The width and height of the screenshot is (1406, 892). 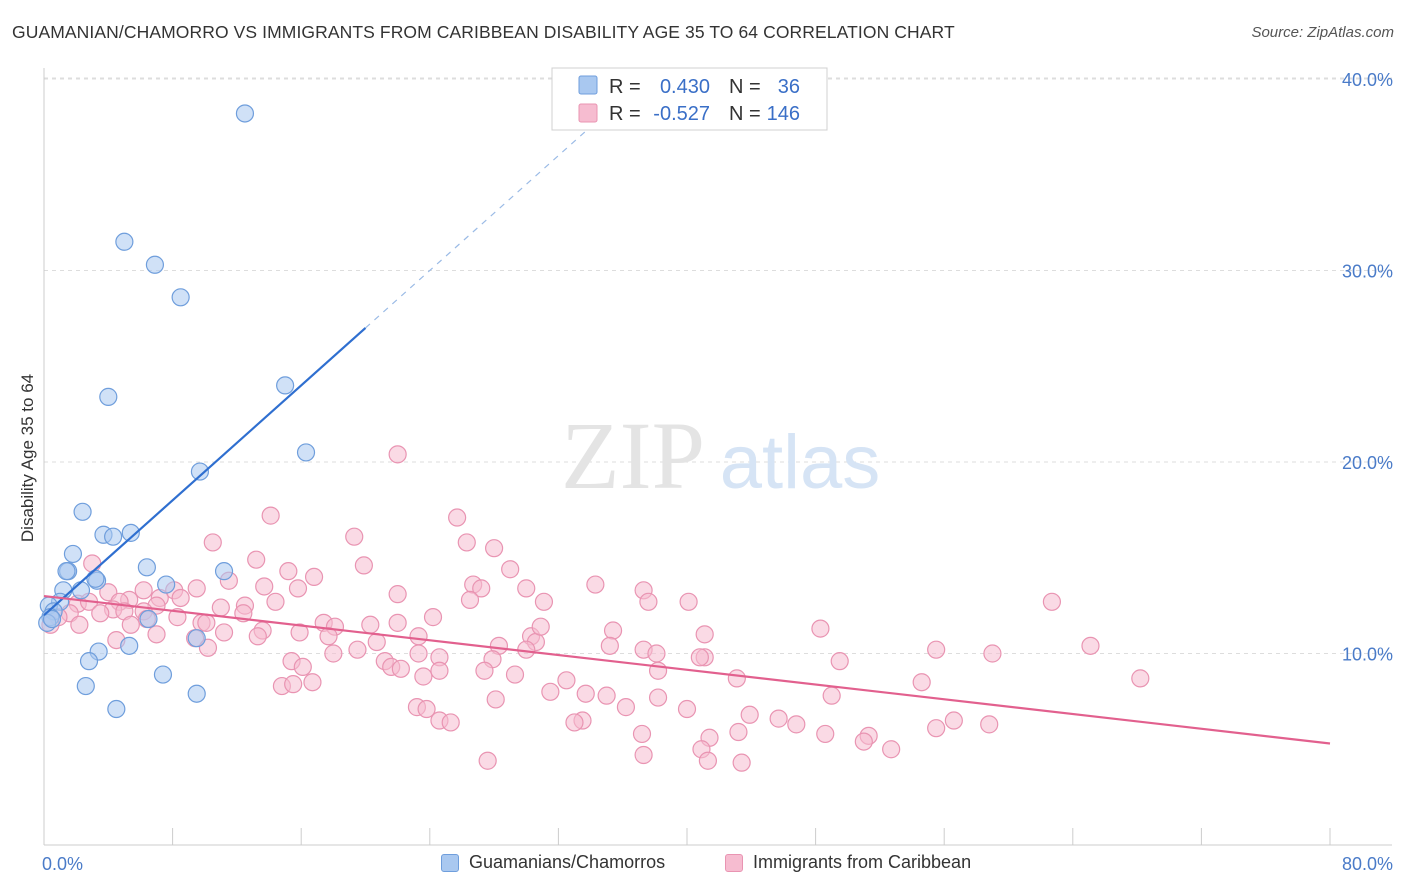 What do you see at coordinates (1322, 32) in the screenshot?
I see `chart-source: Source: ZipAtlas.com` at bounding box center [1322, 32].